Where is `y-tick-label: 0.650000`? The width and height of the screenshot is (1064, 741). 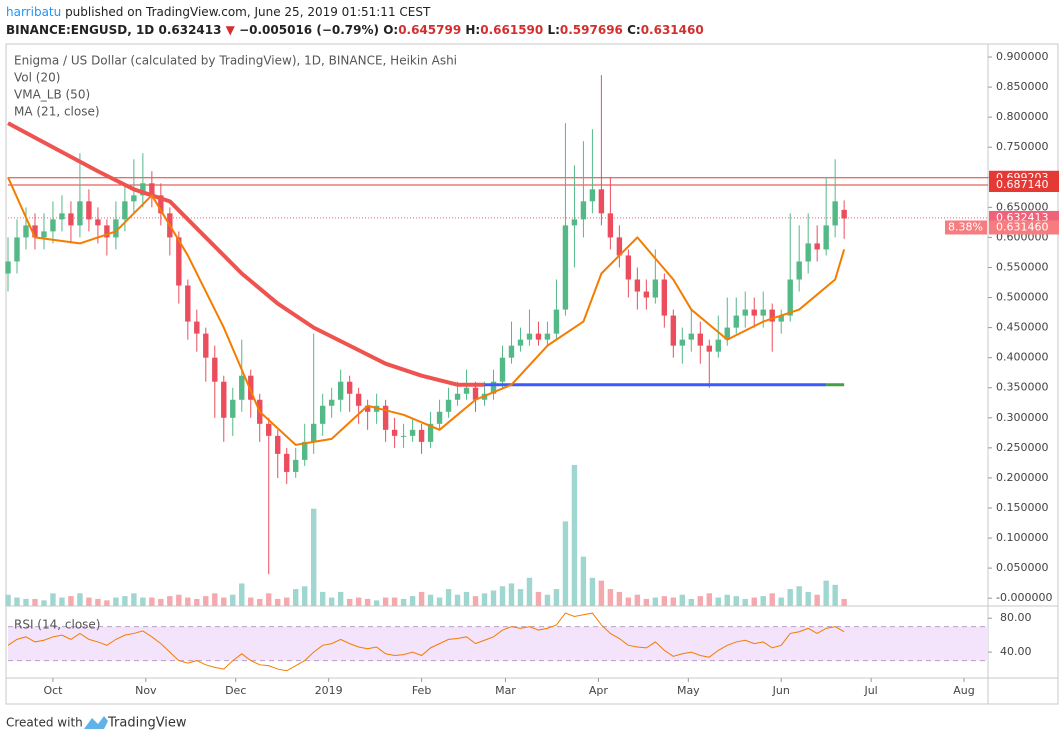 y-tick-label: 0.650000 is located at coordinates (1022, 206).